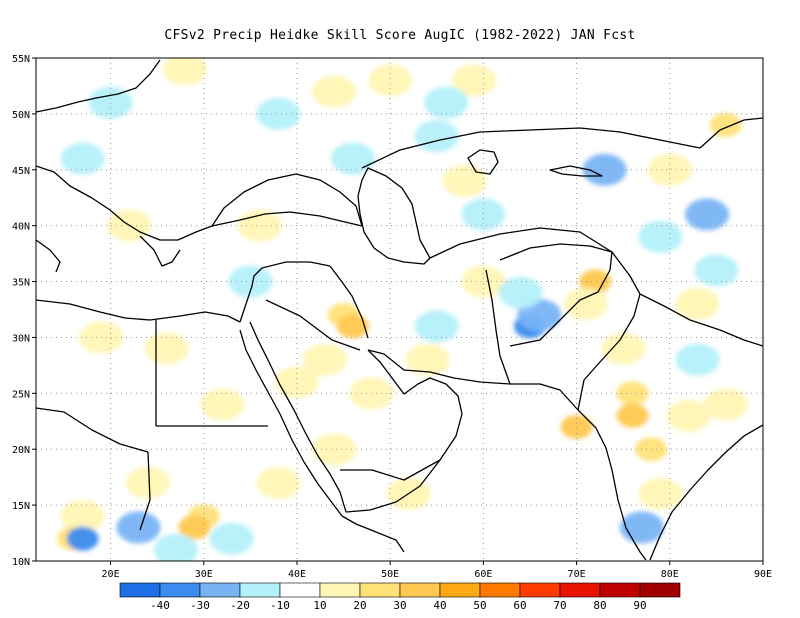 This screenshot has height=618, width=800. Describe the element at coordinates (483, 162) in the screenshot. I see `aral-sea` at that location.